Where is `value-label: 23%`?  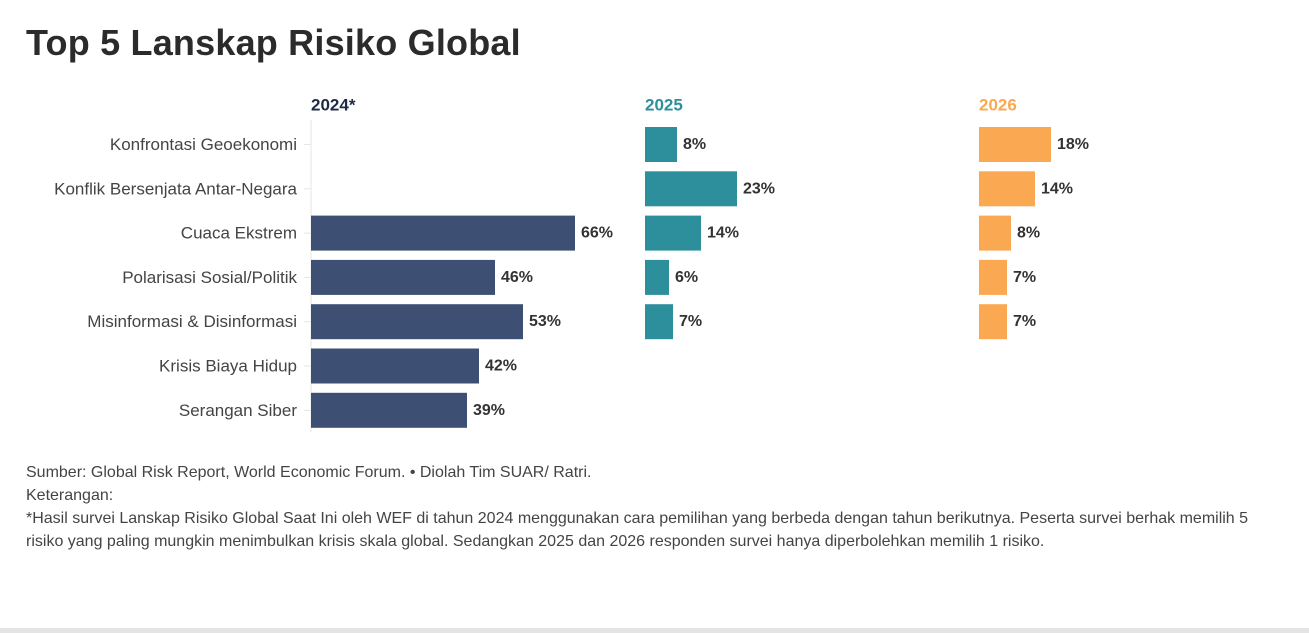
value-label: 23% is located at coordinates (759, 188).